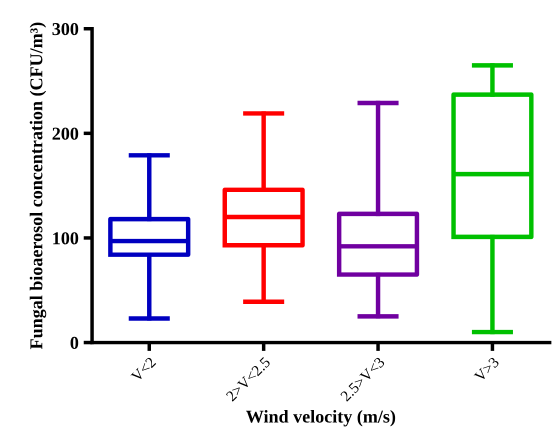  Describe the element at coordinates (143, 369) in the screenshot. I see `x-tick-label: V<2` at that location.